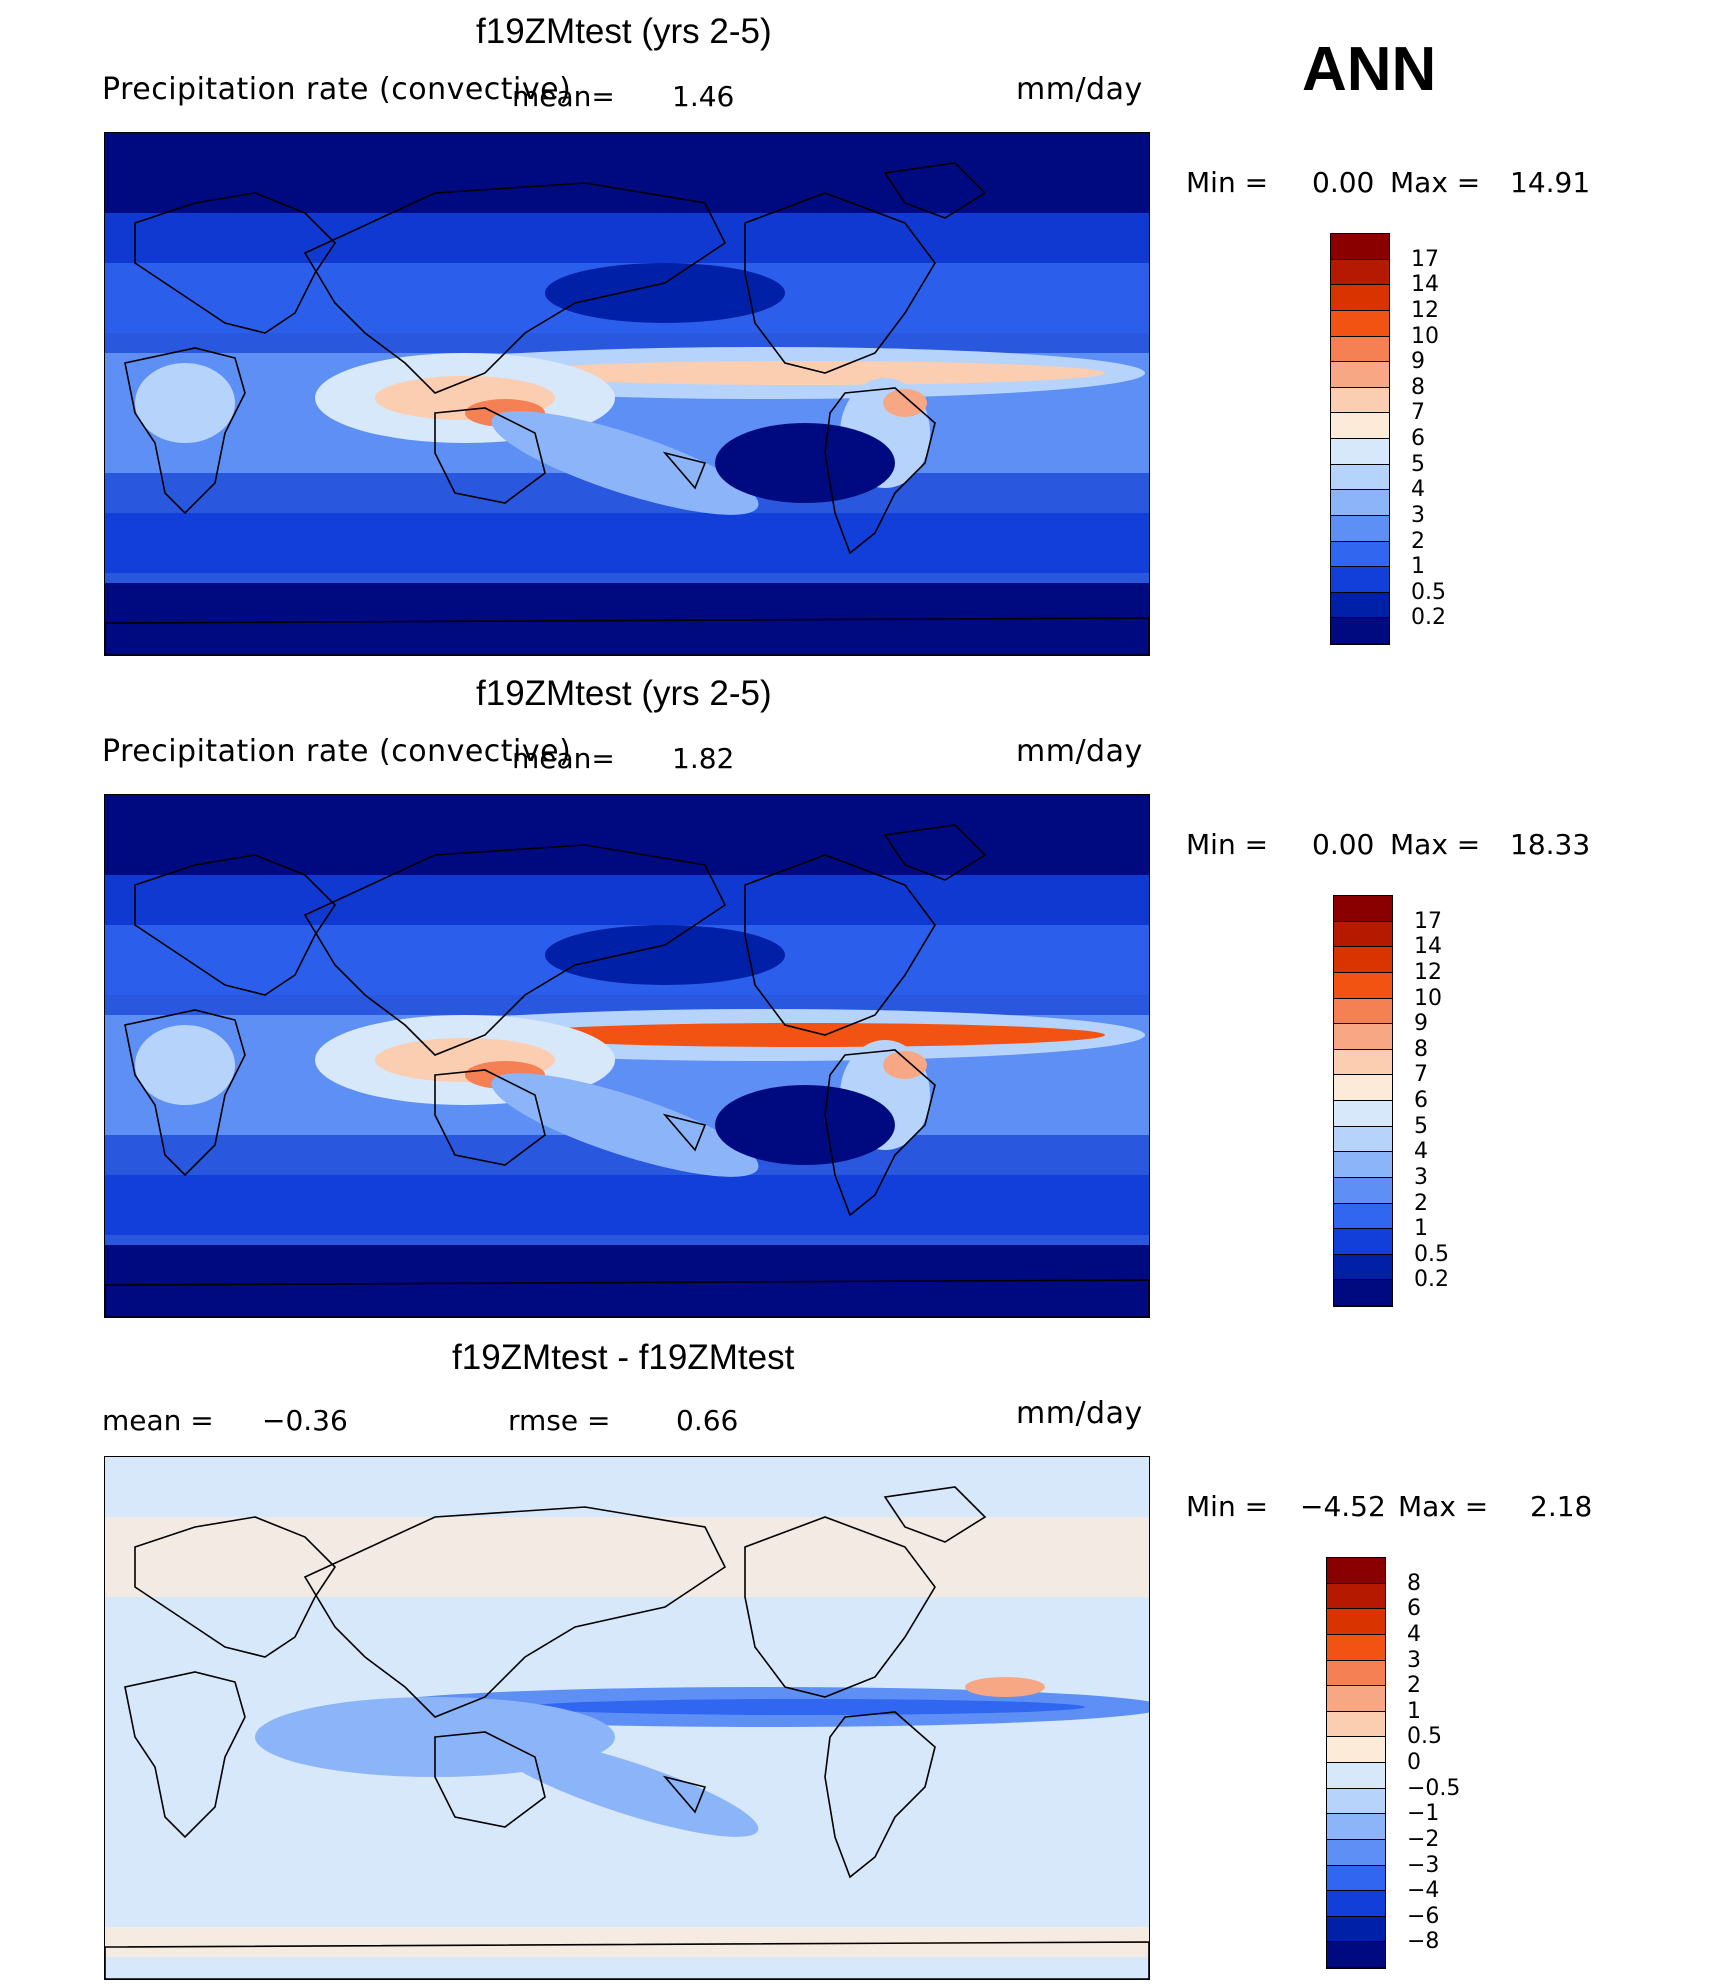 The width and height of the screenshot is (1710, 1985). I want to click on panel-3-colorbar: 8 6 4 3 2 1 0.5 0 −0.5 −1 −2 −3 −4 −6 −8, so click(1393, 1763).